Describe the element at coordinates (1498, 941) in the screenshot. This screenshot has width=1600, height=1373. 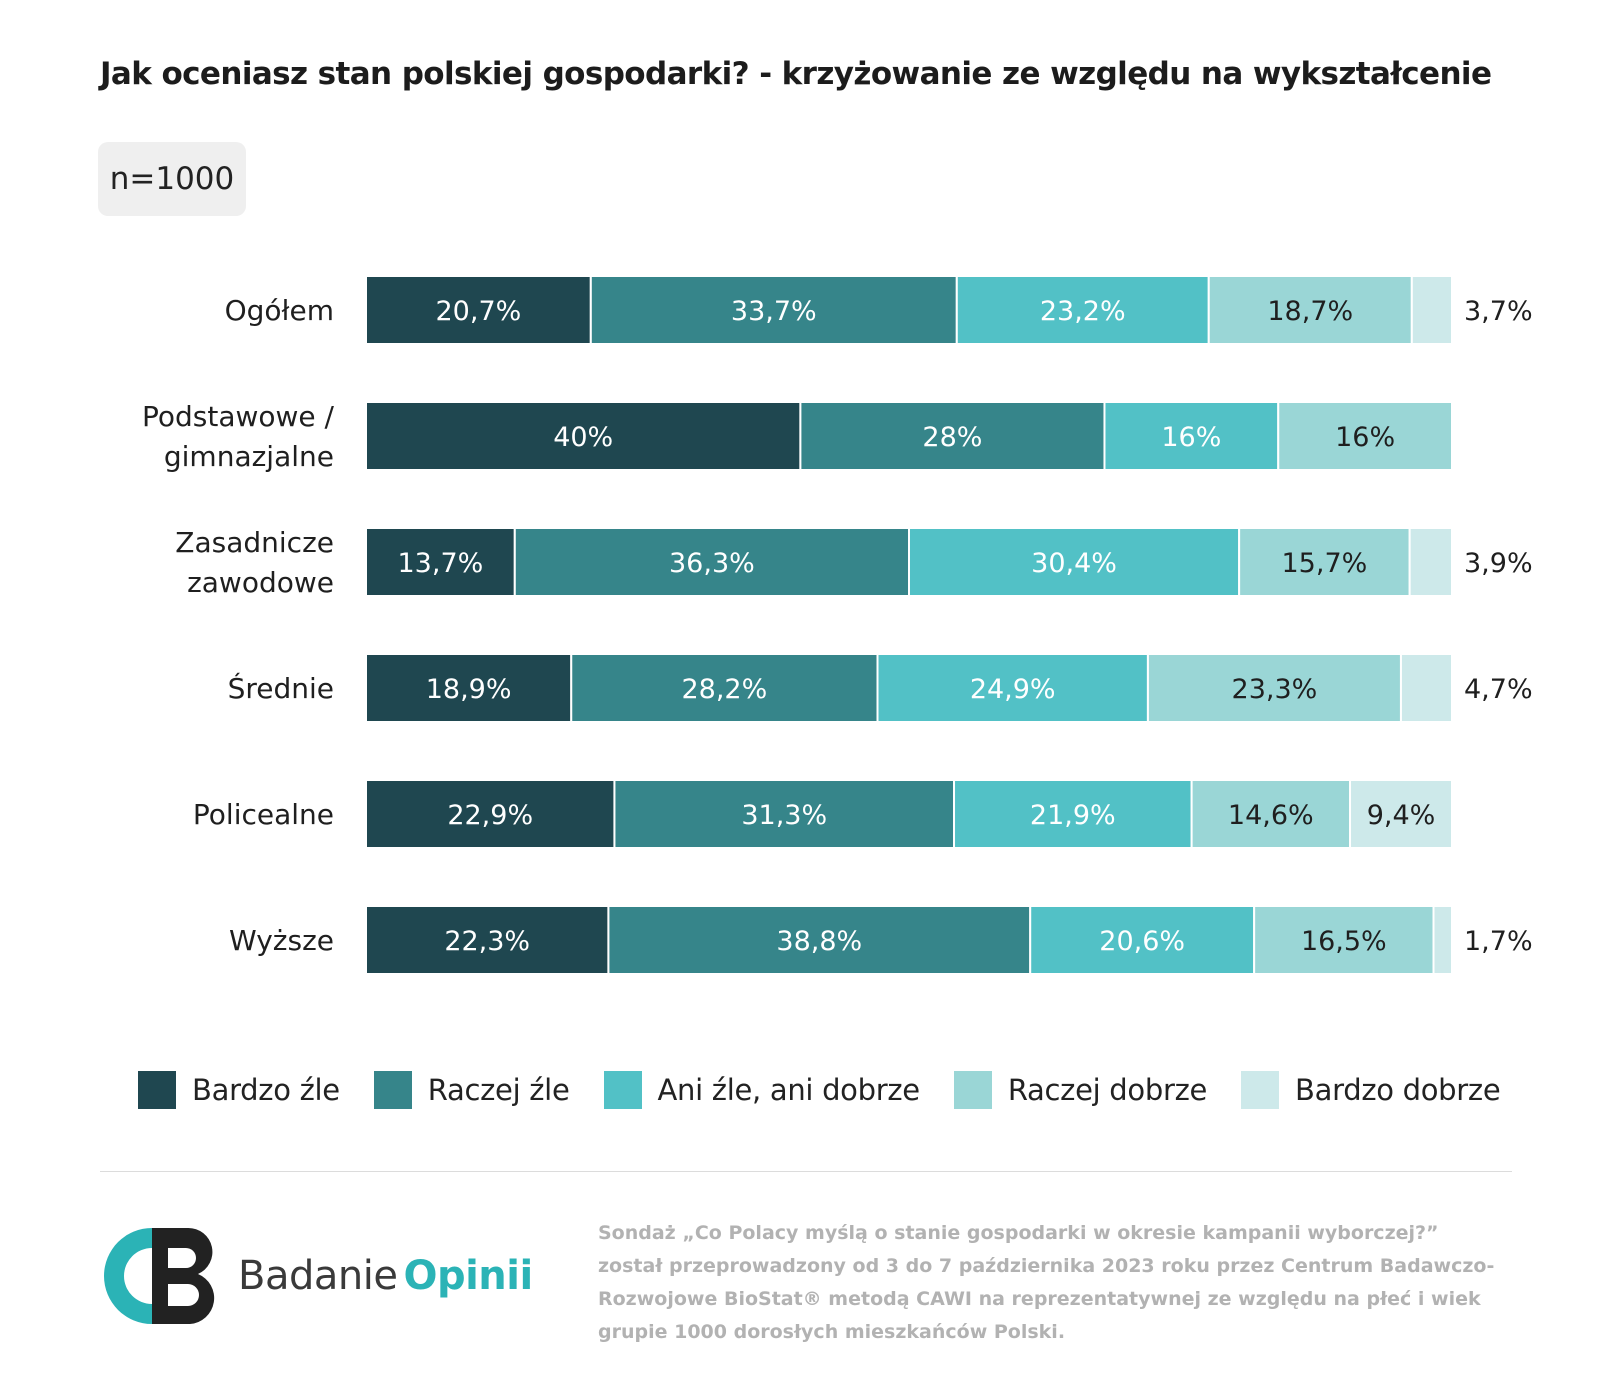
I see `data-label: 1,7%` at that location.